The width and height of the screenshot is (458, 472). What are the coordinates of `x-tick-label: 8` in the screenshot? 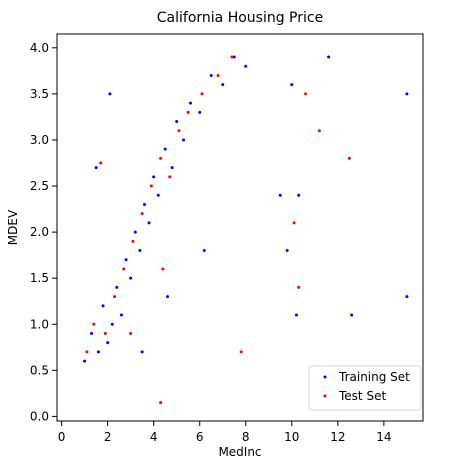 It's located at (246, 437).